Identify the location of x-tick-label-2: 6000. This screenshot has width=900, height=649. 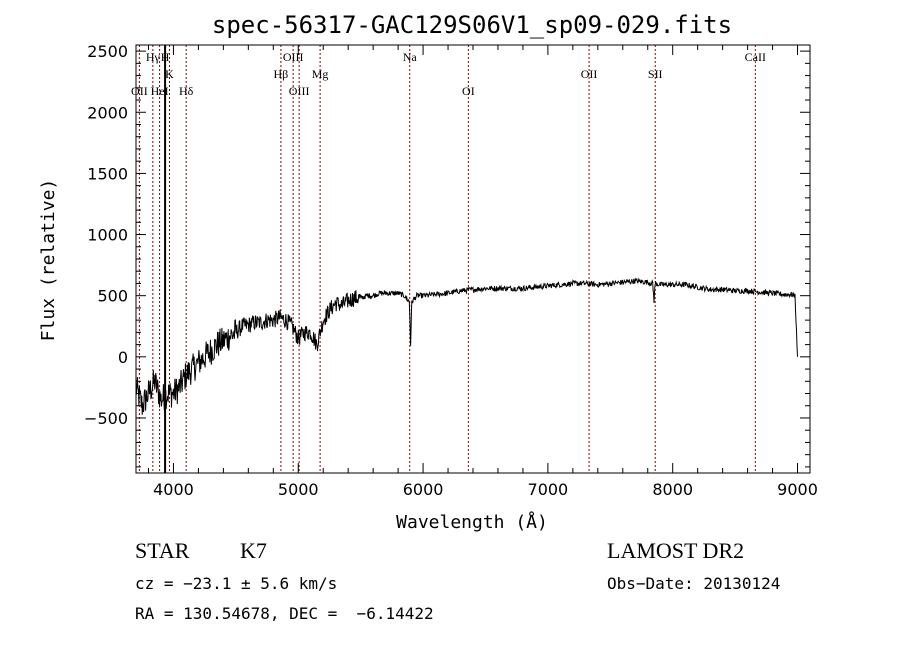
(423, 489).